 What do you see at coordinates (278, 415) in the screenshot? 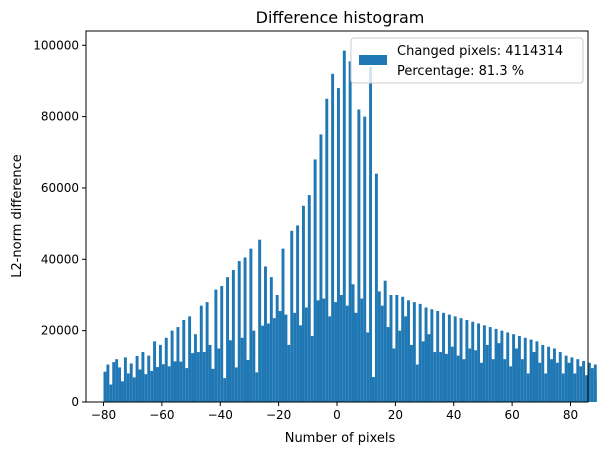
I see `x-tick-label: −20` at bounding box center [278, 415].